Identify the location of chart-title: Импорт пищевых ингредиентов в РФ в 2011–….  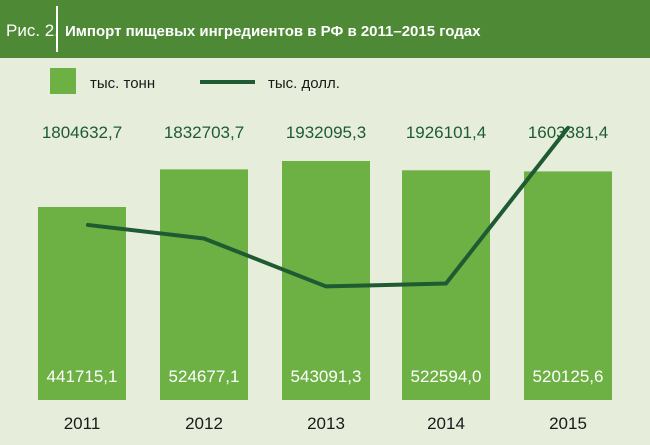
(273, 31).